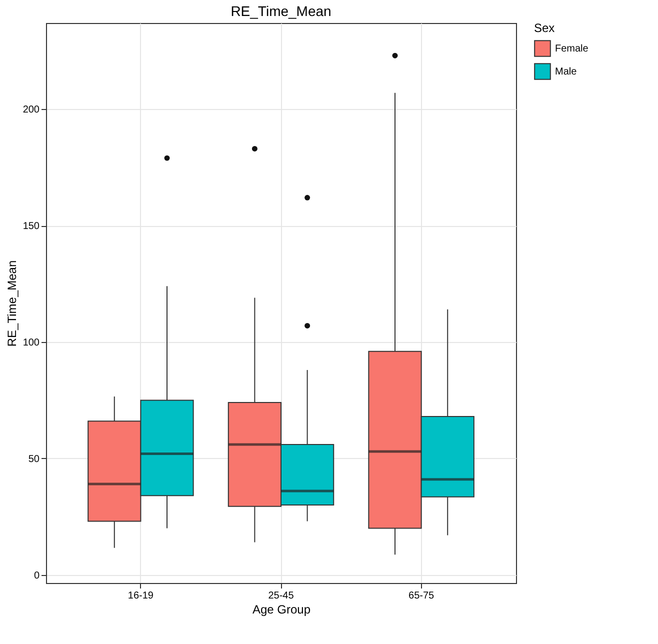 This screenshot has width=658, height=644. What do you see at coordinates (11, 303) in the screenshot?
I see `y-axis-title: RE_Time_Mean` at bounding box center [11, 303].